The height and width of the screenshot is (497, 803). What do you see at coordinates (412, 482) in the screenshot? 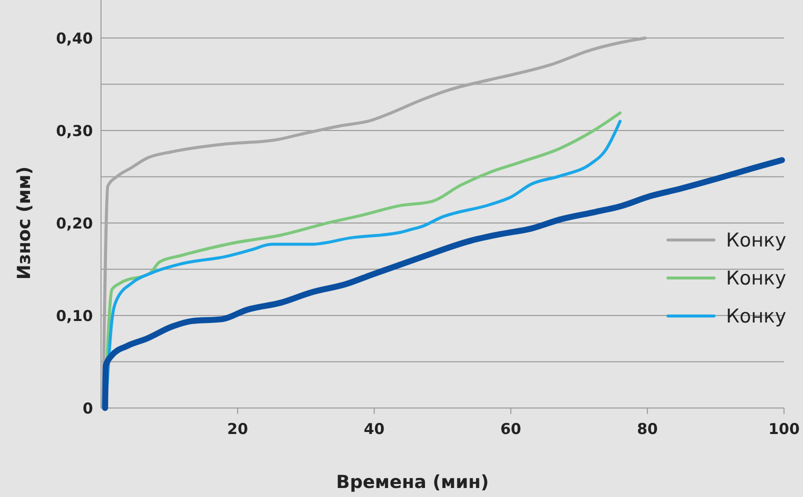
I see `x-axis-title: Времена (мин)` at bounding box center [412, 482].